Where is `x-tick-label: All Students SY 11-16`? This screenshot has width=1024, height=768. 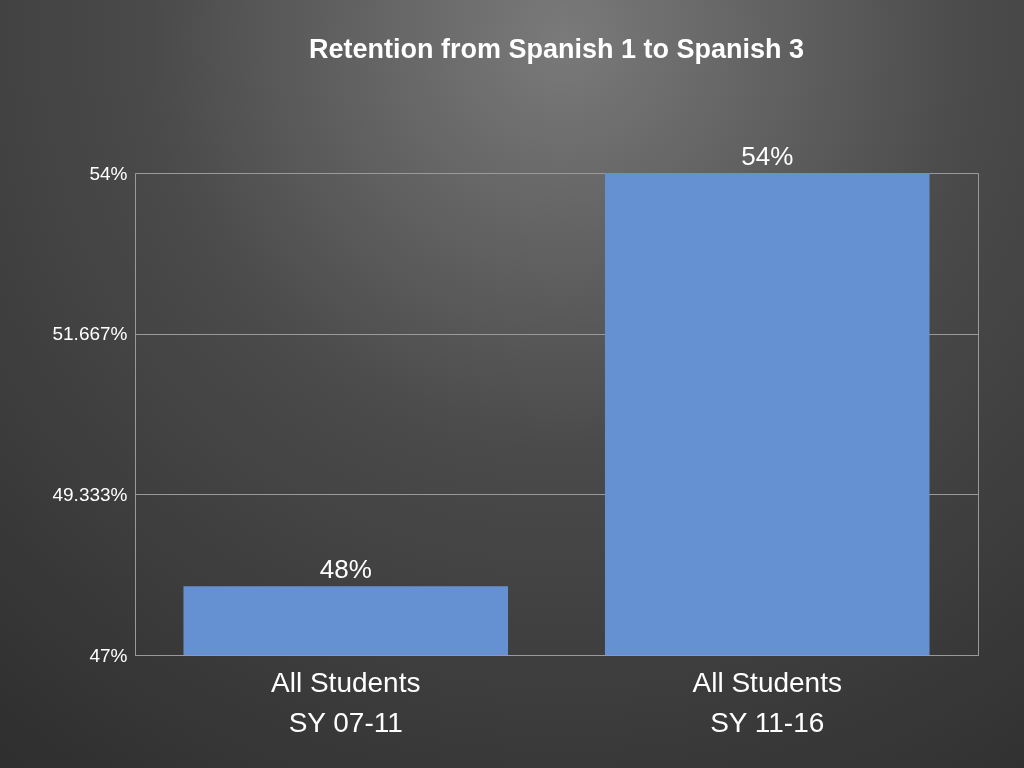
x-tick-label: All Students SY 11-16 is located at coordinates (767, 702).